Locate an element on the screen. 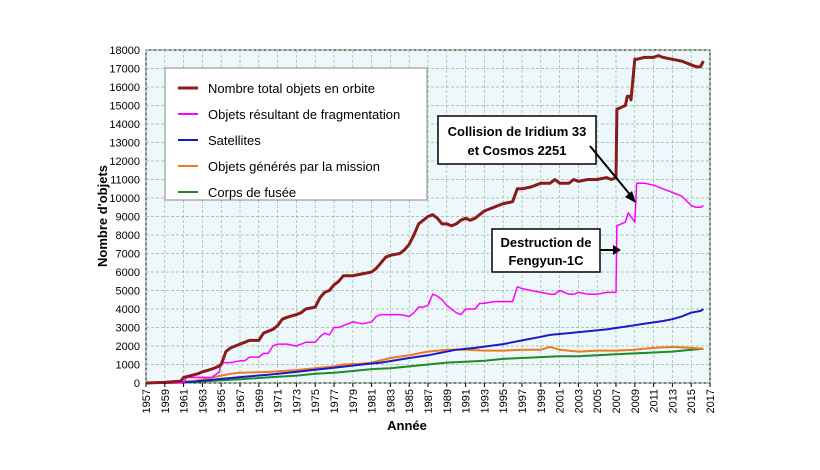 The height and width of the screenshot is (470, 820). y-tick-label: 1000 is located at coordinates (128, 366).